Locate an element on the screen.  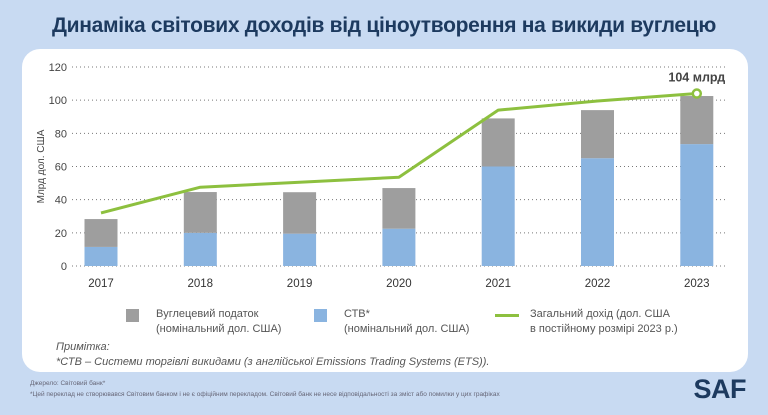
source-text: Джерело: Світовий банк* is located at coordinates (68, 383).